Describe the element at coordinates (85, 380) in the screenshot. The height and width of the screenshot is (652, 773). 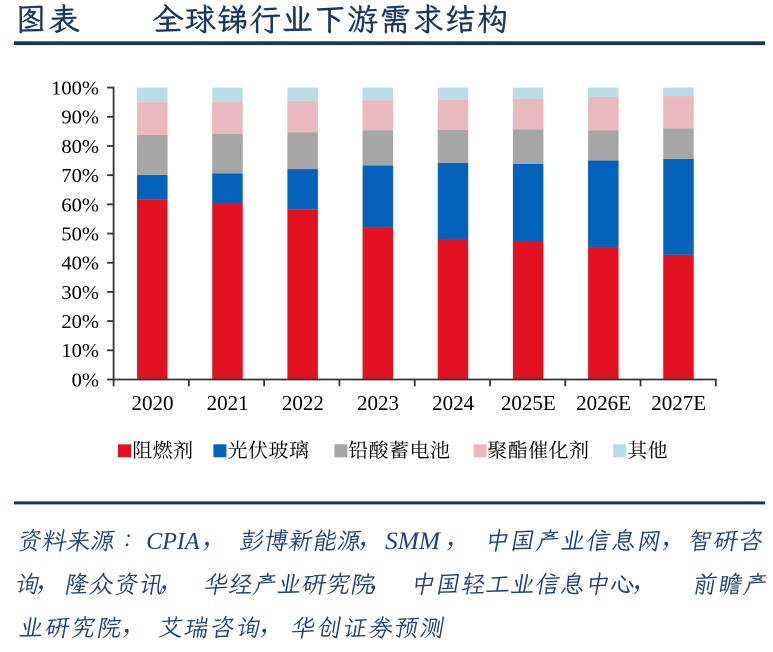
I see `svg-text: 0%` at that location.